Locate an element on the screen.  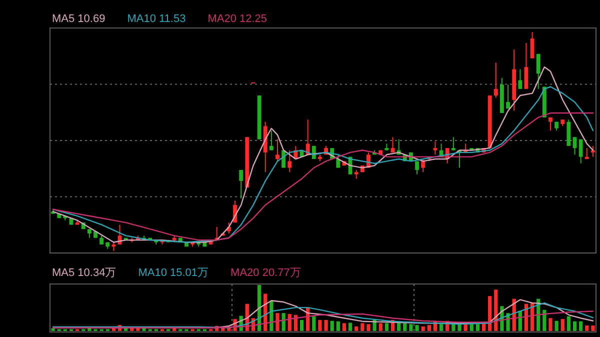
text: MA5 10.34万 is located at coordinates (84, 273).